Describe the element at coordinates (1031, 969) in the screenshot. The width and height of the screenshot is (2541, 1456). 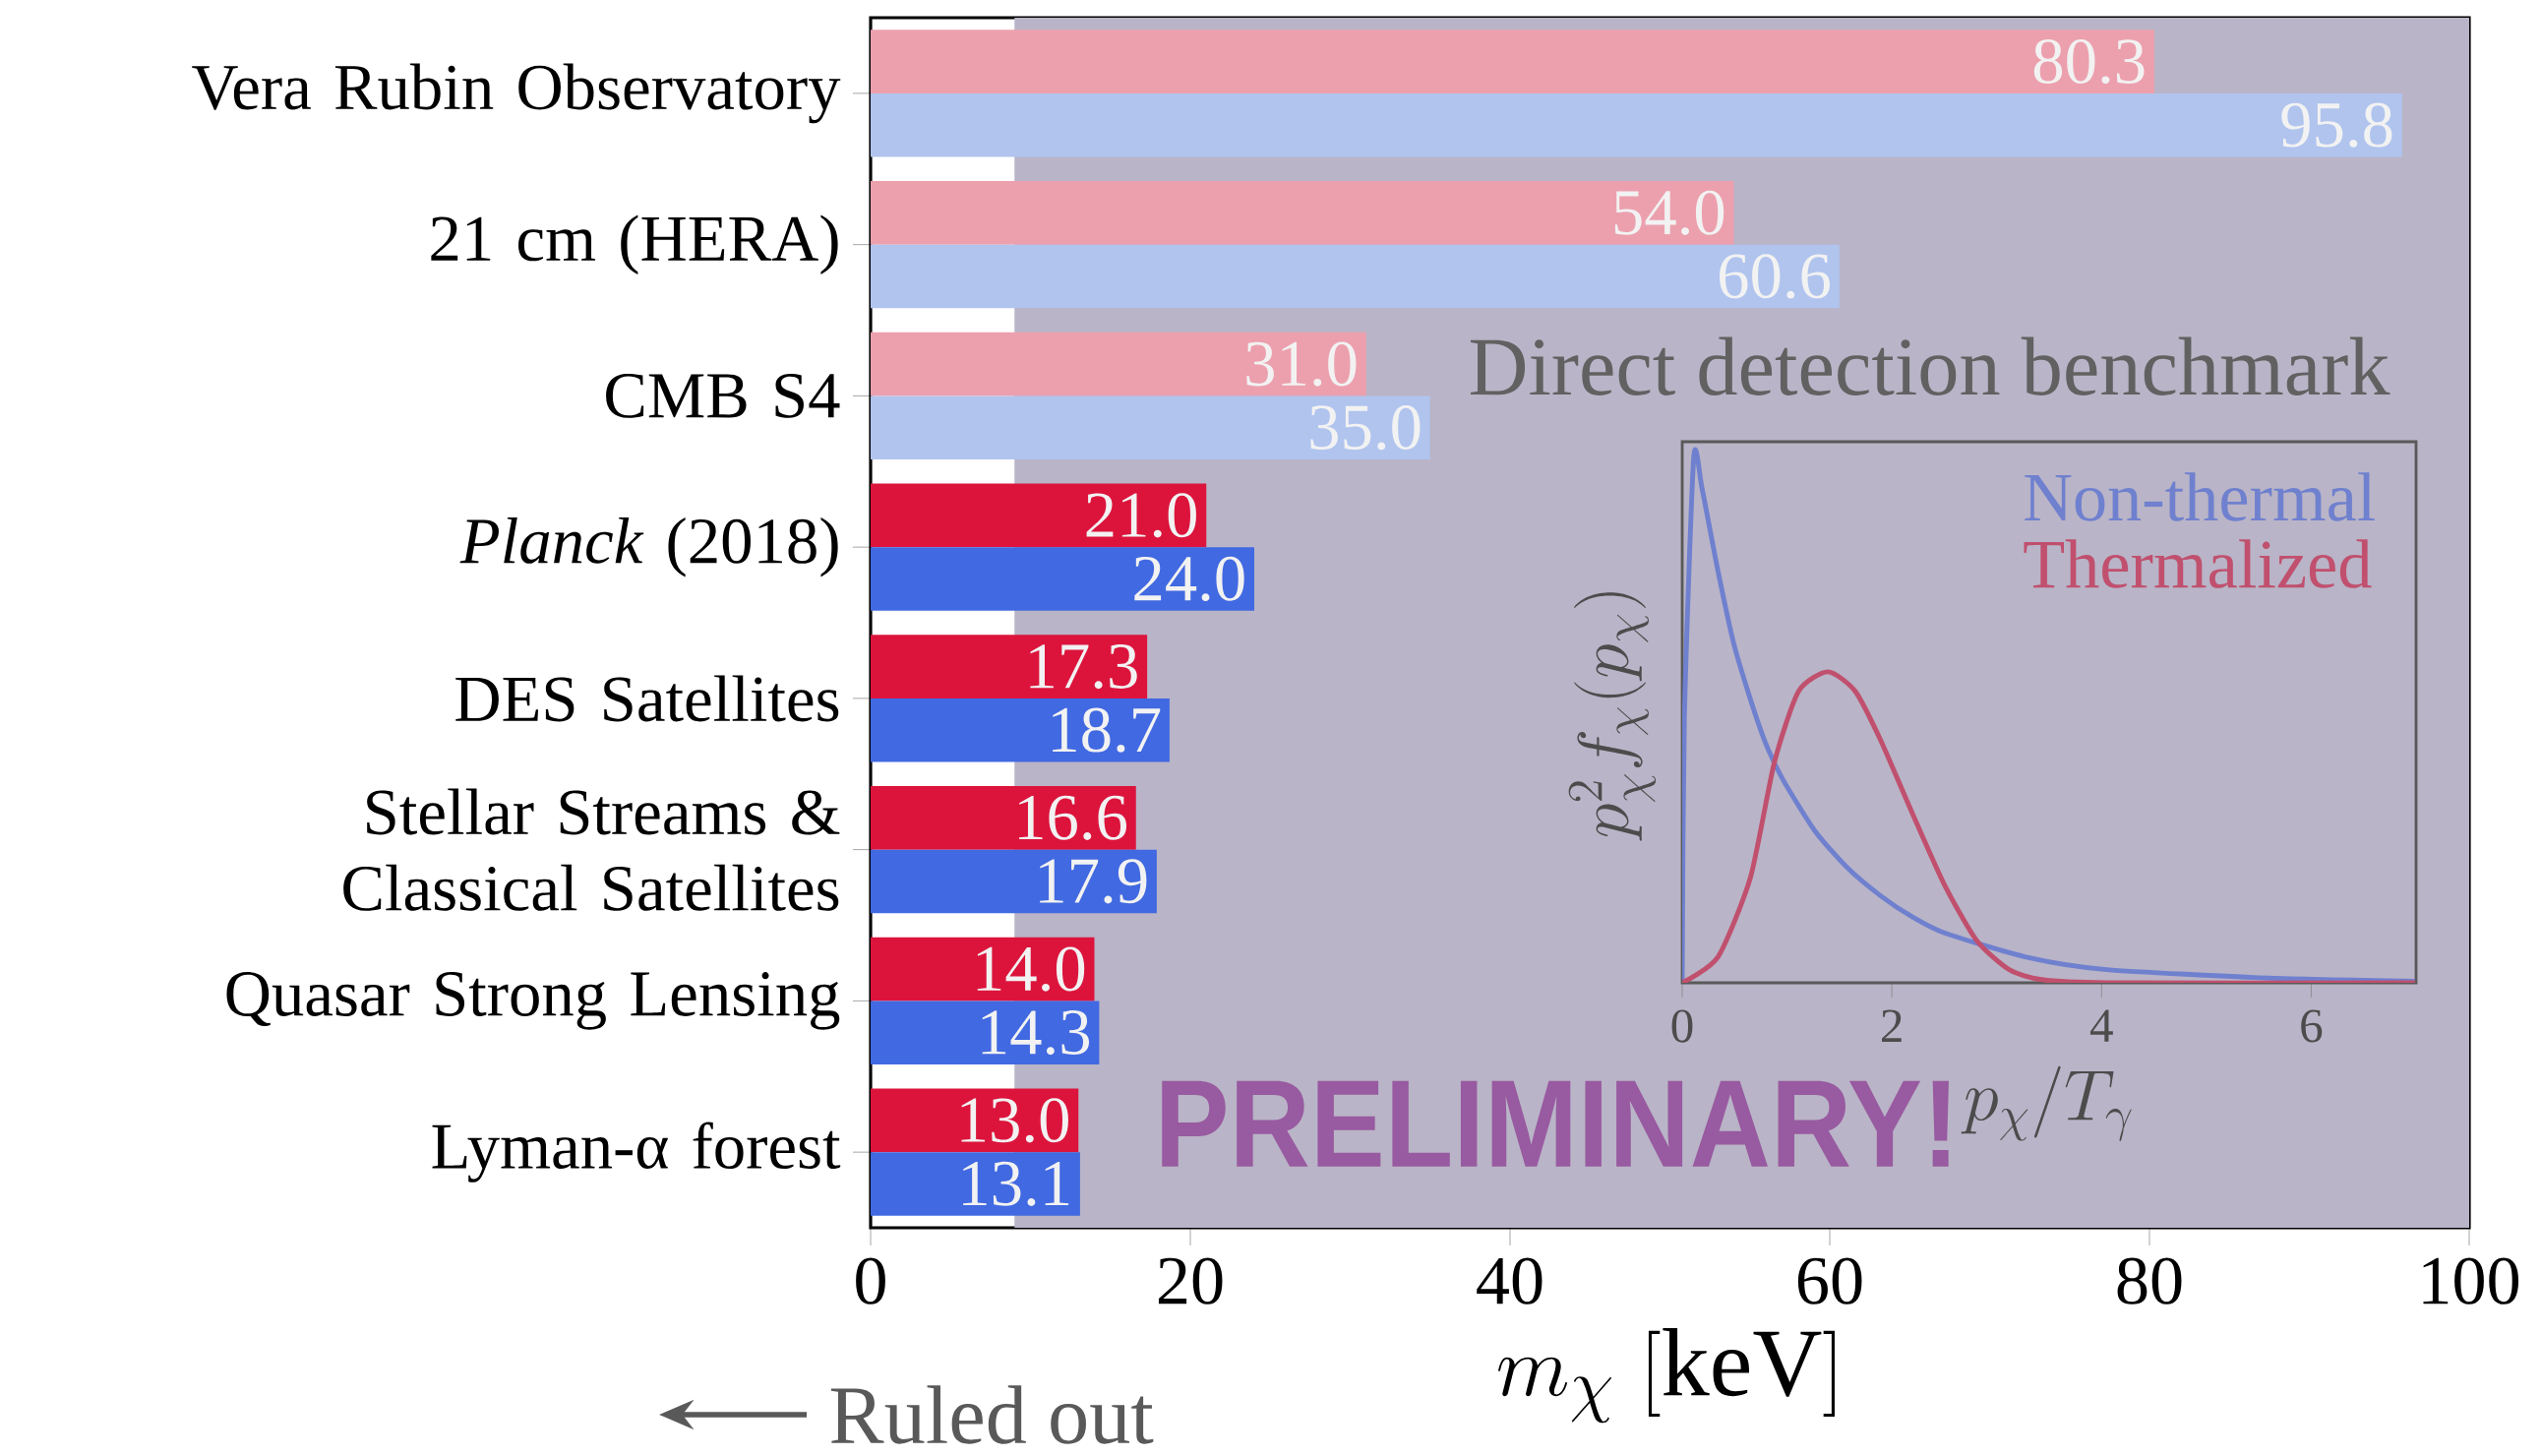
I see `data-label: 14.0` at that location.